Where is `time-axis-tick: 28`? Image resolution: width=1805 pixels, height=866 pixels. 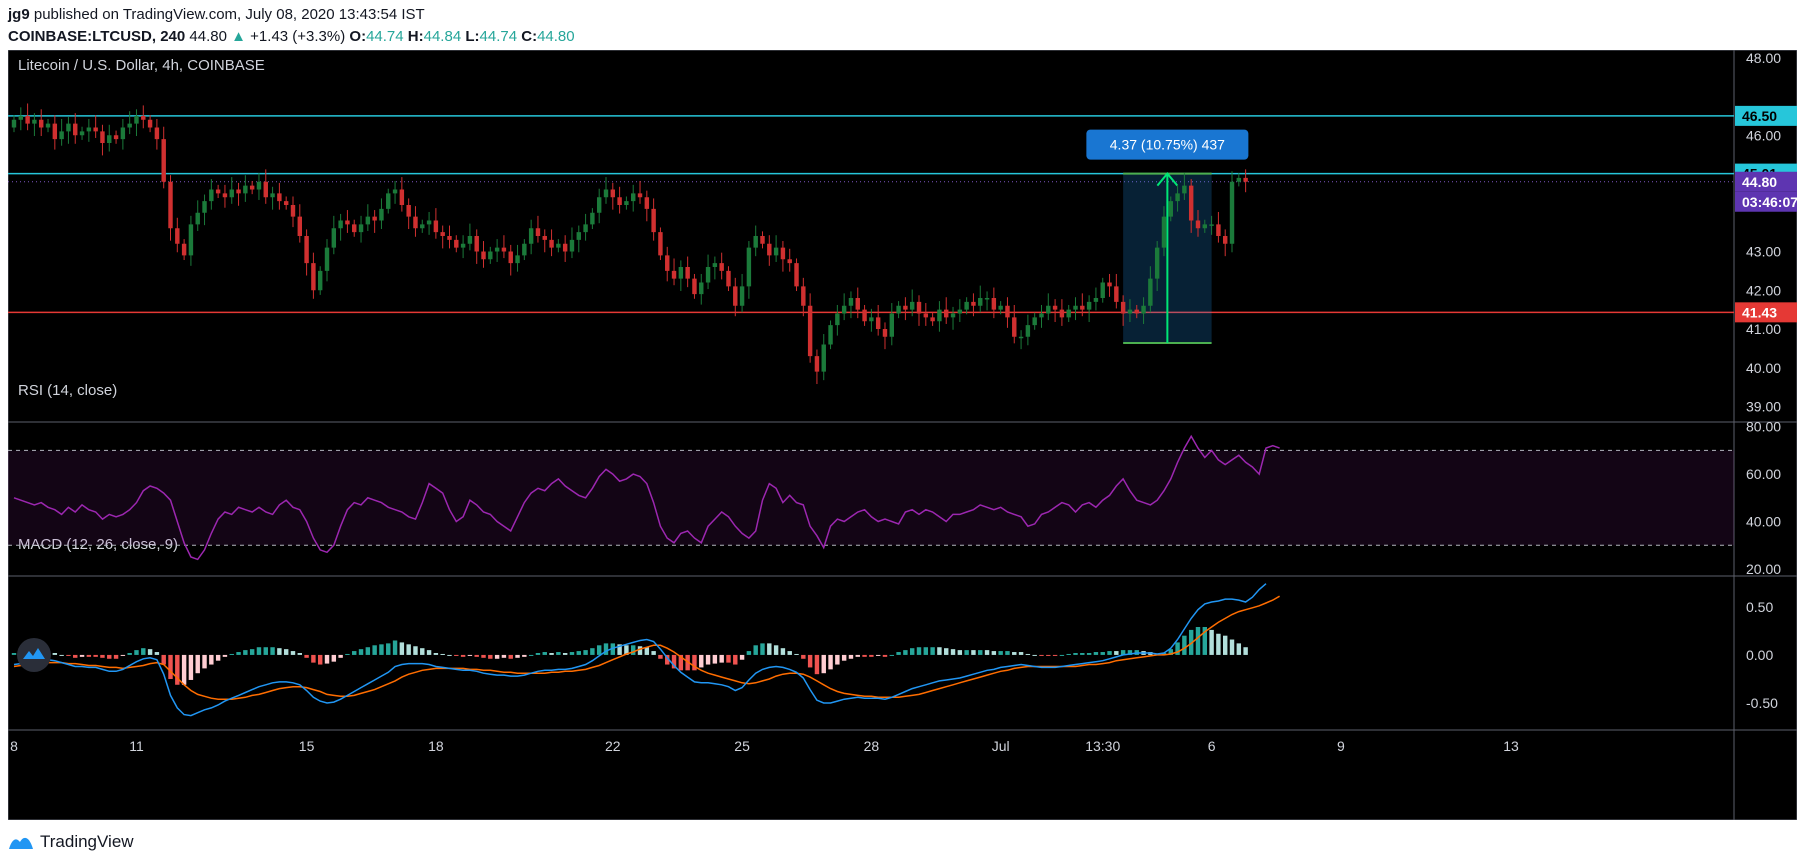
time-axis-tick: 28 is located at coordinates (872, 746).